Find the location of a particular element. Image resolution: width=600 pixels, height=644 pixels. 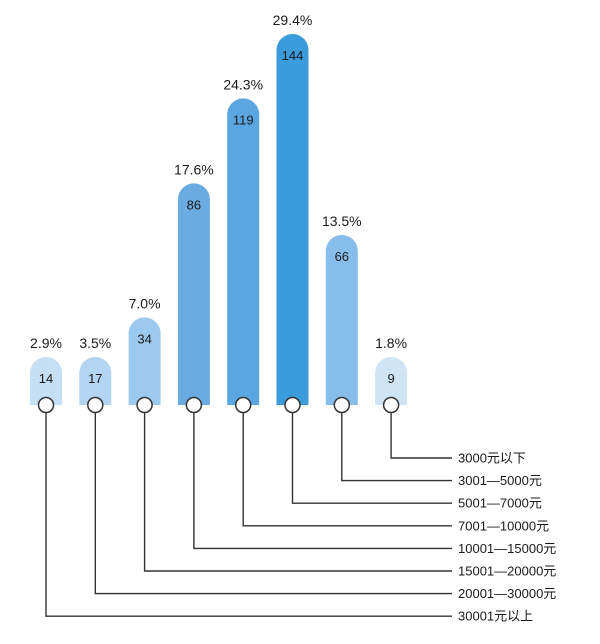

percent-label-6: 13.5% is located at coordinates (342, 221).